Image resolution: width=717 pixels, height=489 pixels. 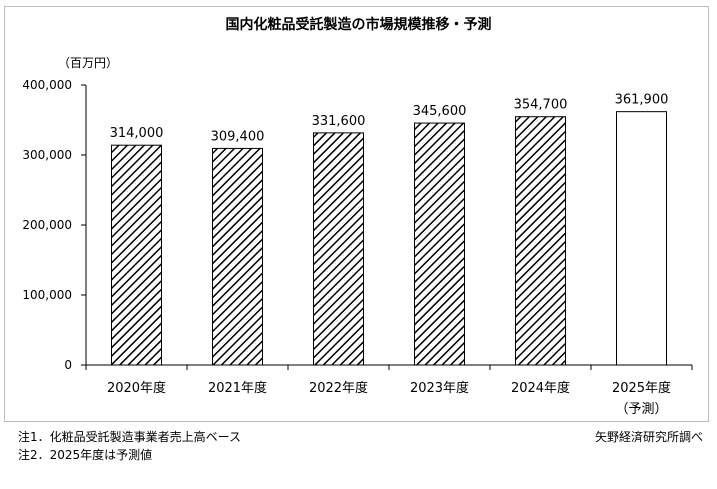 I want to click on data-label: 331,600, so click(x=339, y=121).